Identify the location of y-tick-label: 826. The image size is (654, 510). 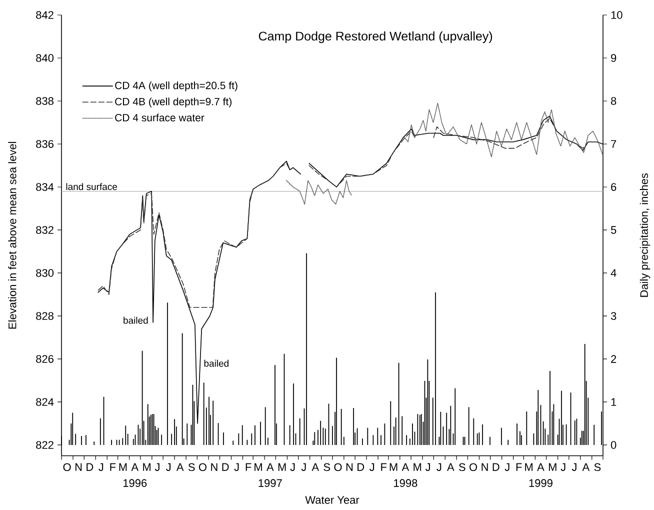
(45, 359).